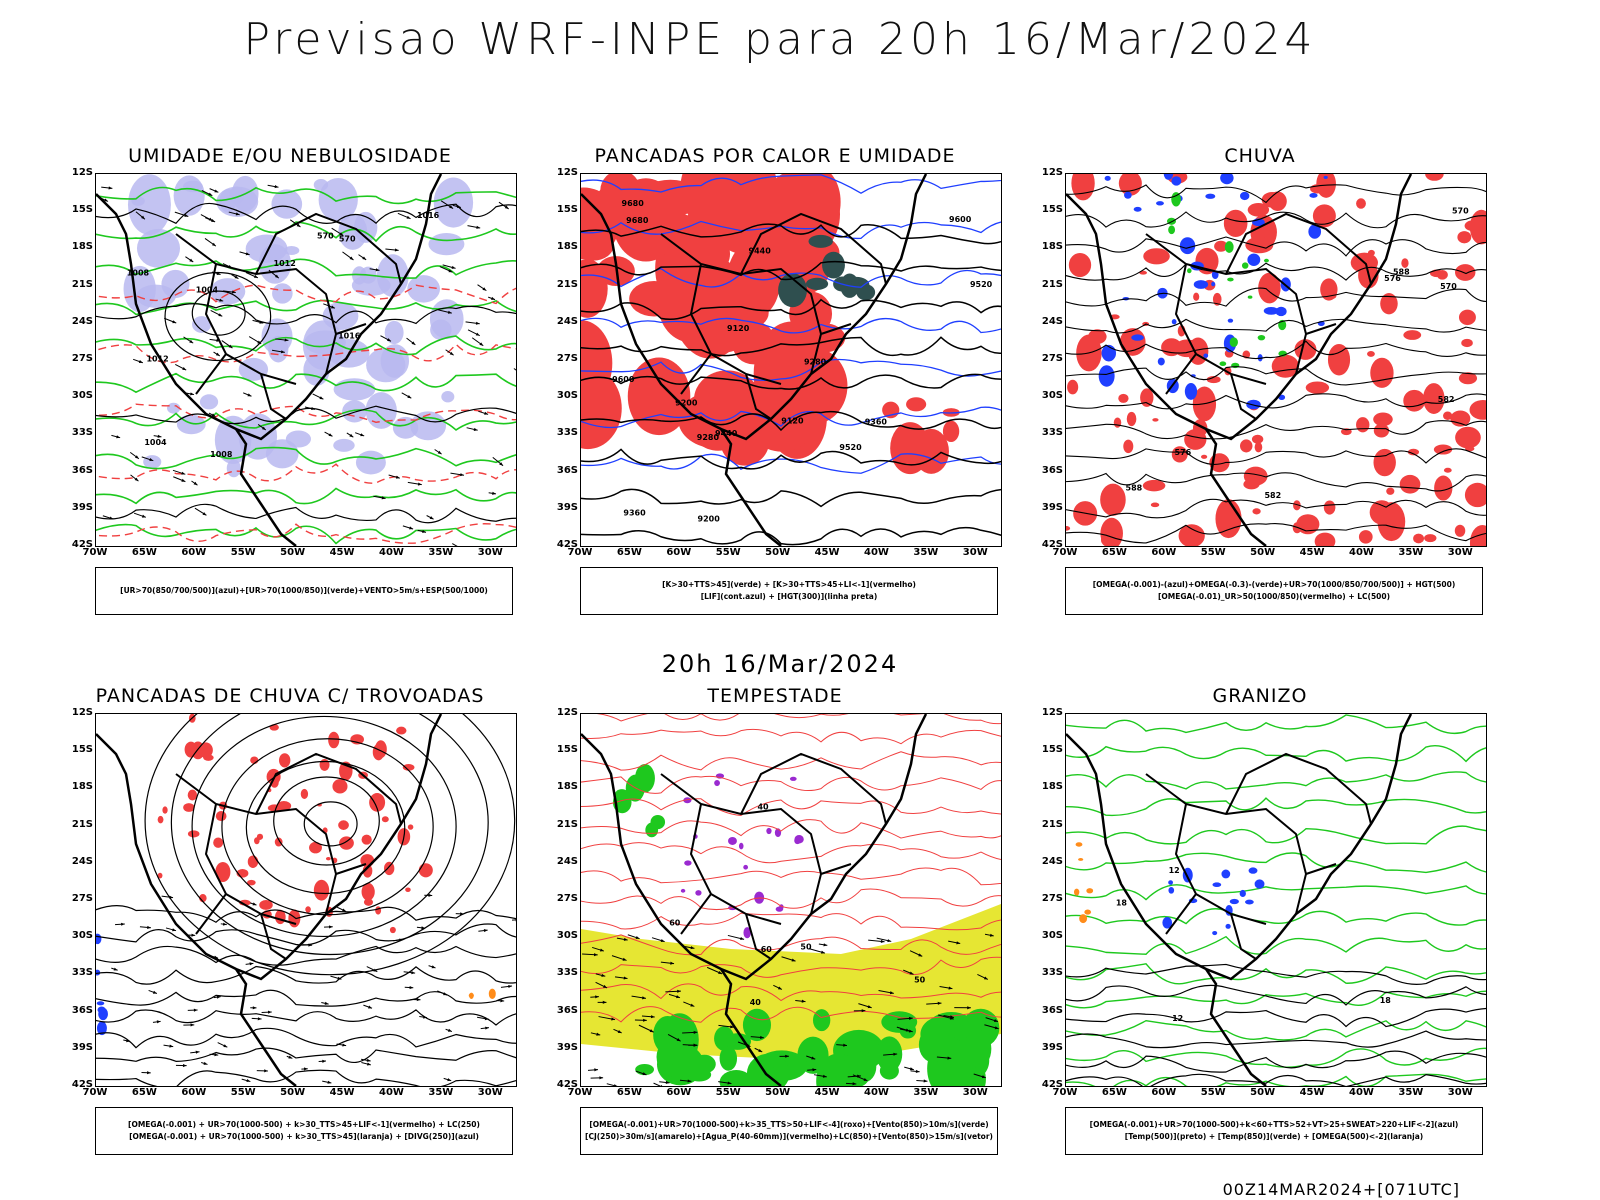 This screenshot has height=1200, width=1600. What do you see at coordinates (293, 1092) in the screenshot?
I see `lon-tick: 50W` at bounding box center [293, 1092].